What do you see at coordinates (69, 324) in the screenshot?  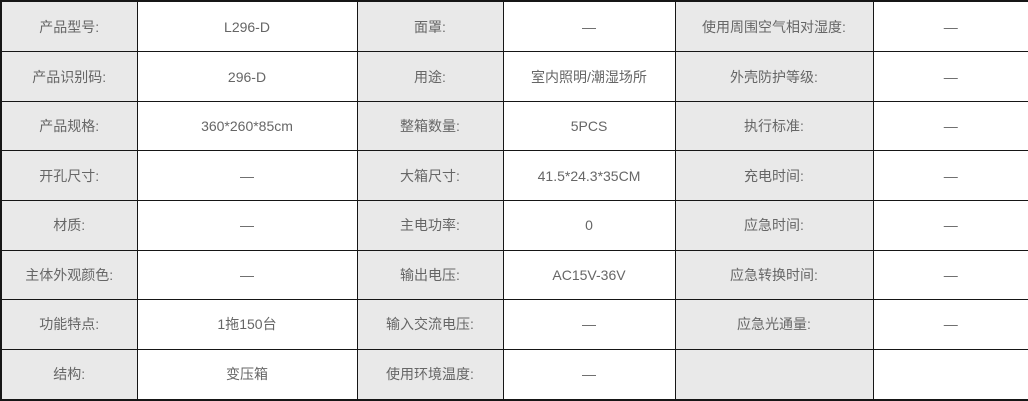 I see `spec-label-cell: 功能特点:` at bounding box center [69, 324].